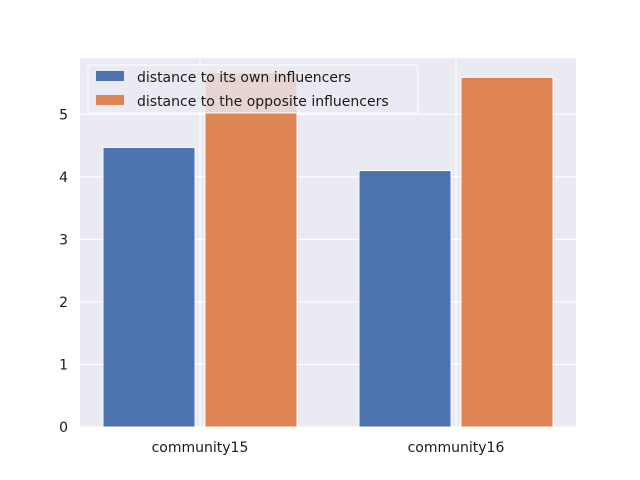 This screenshot has width=640, height=480. Describe the element at coordinates (63, 178) in the screenshot. I see `y-tick-label-4: 4` at that location.